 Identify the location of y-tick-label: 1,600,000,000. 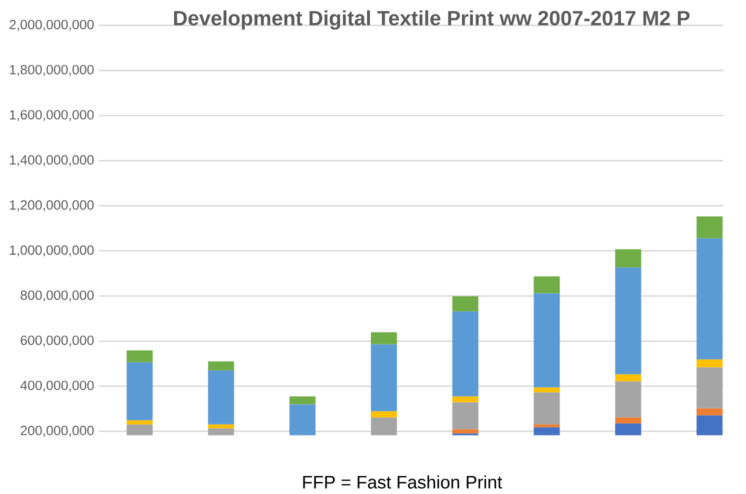
(52, 116).